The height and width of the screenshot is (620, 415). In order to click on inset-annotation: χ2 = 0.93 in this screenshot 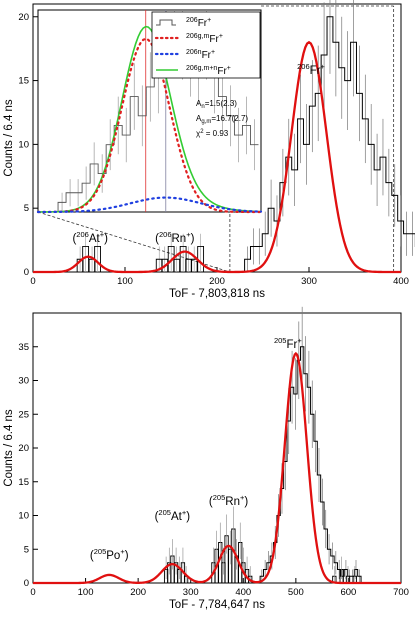, I will do `click(212, 133)`.